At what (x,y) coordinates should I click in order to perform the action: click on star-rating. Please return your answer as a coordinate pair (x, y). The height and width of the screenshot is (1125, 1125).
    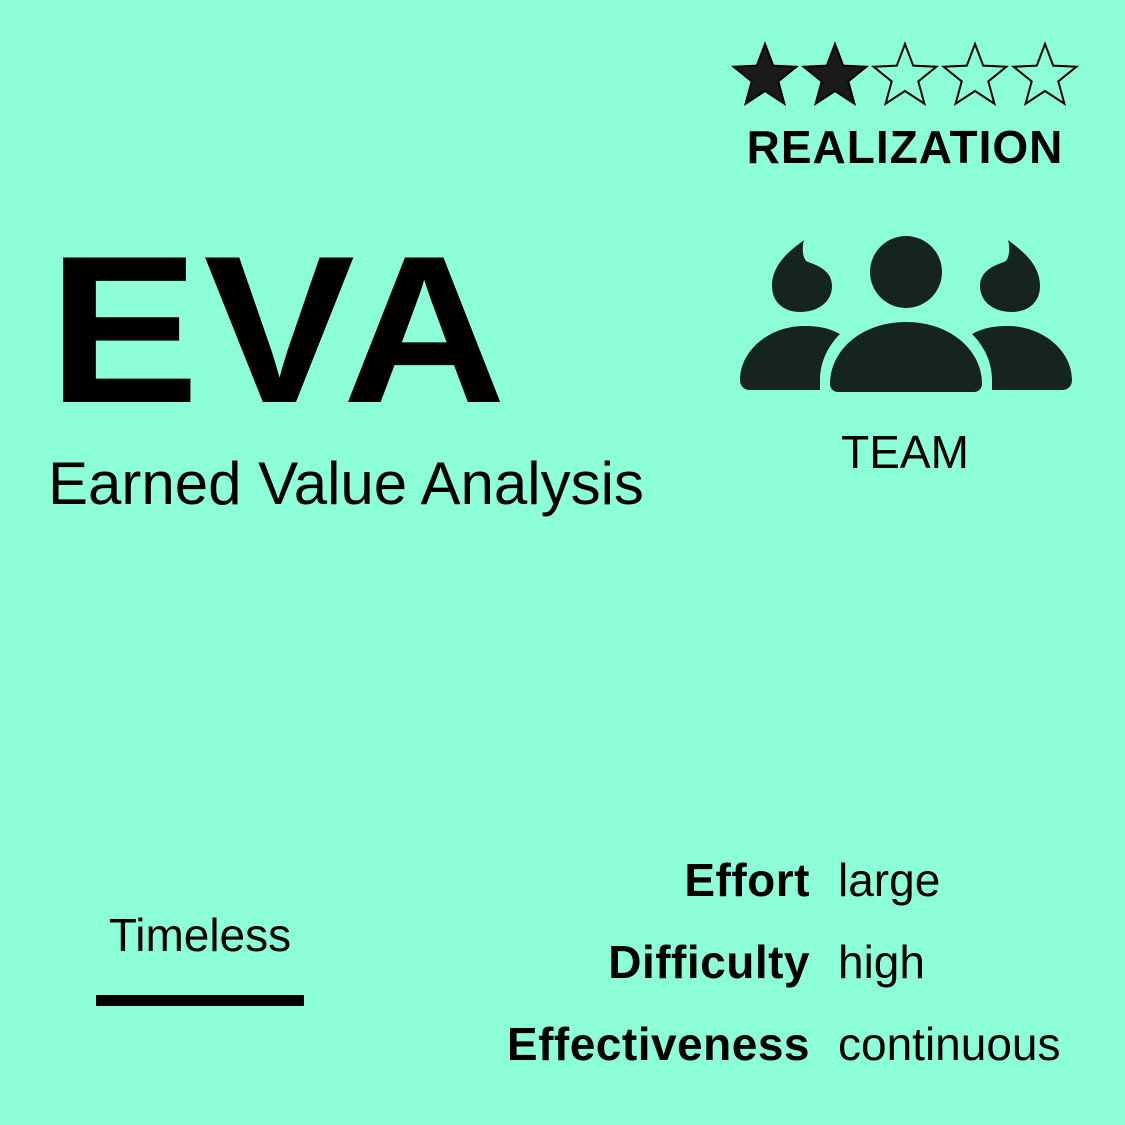
    Looking at the image, I should click on (905, 80).